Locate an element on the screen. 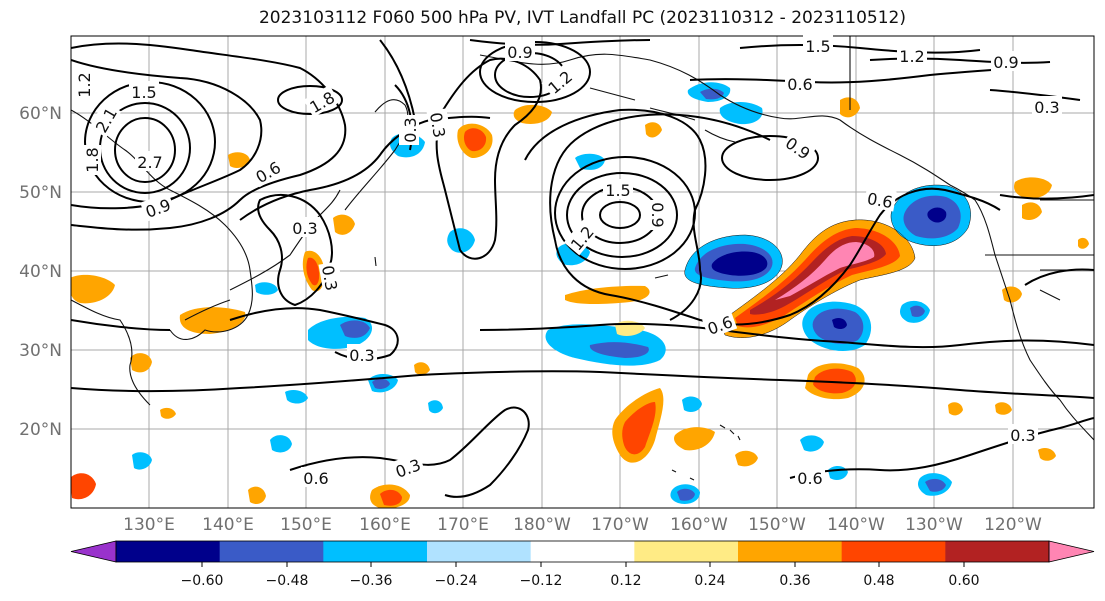  lat-tick-label: 50°N is located at coordinates (40, 193).